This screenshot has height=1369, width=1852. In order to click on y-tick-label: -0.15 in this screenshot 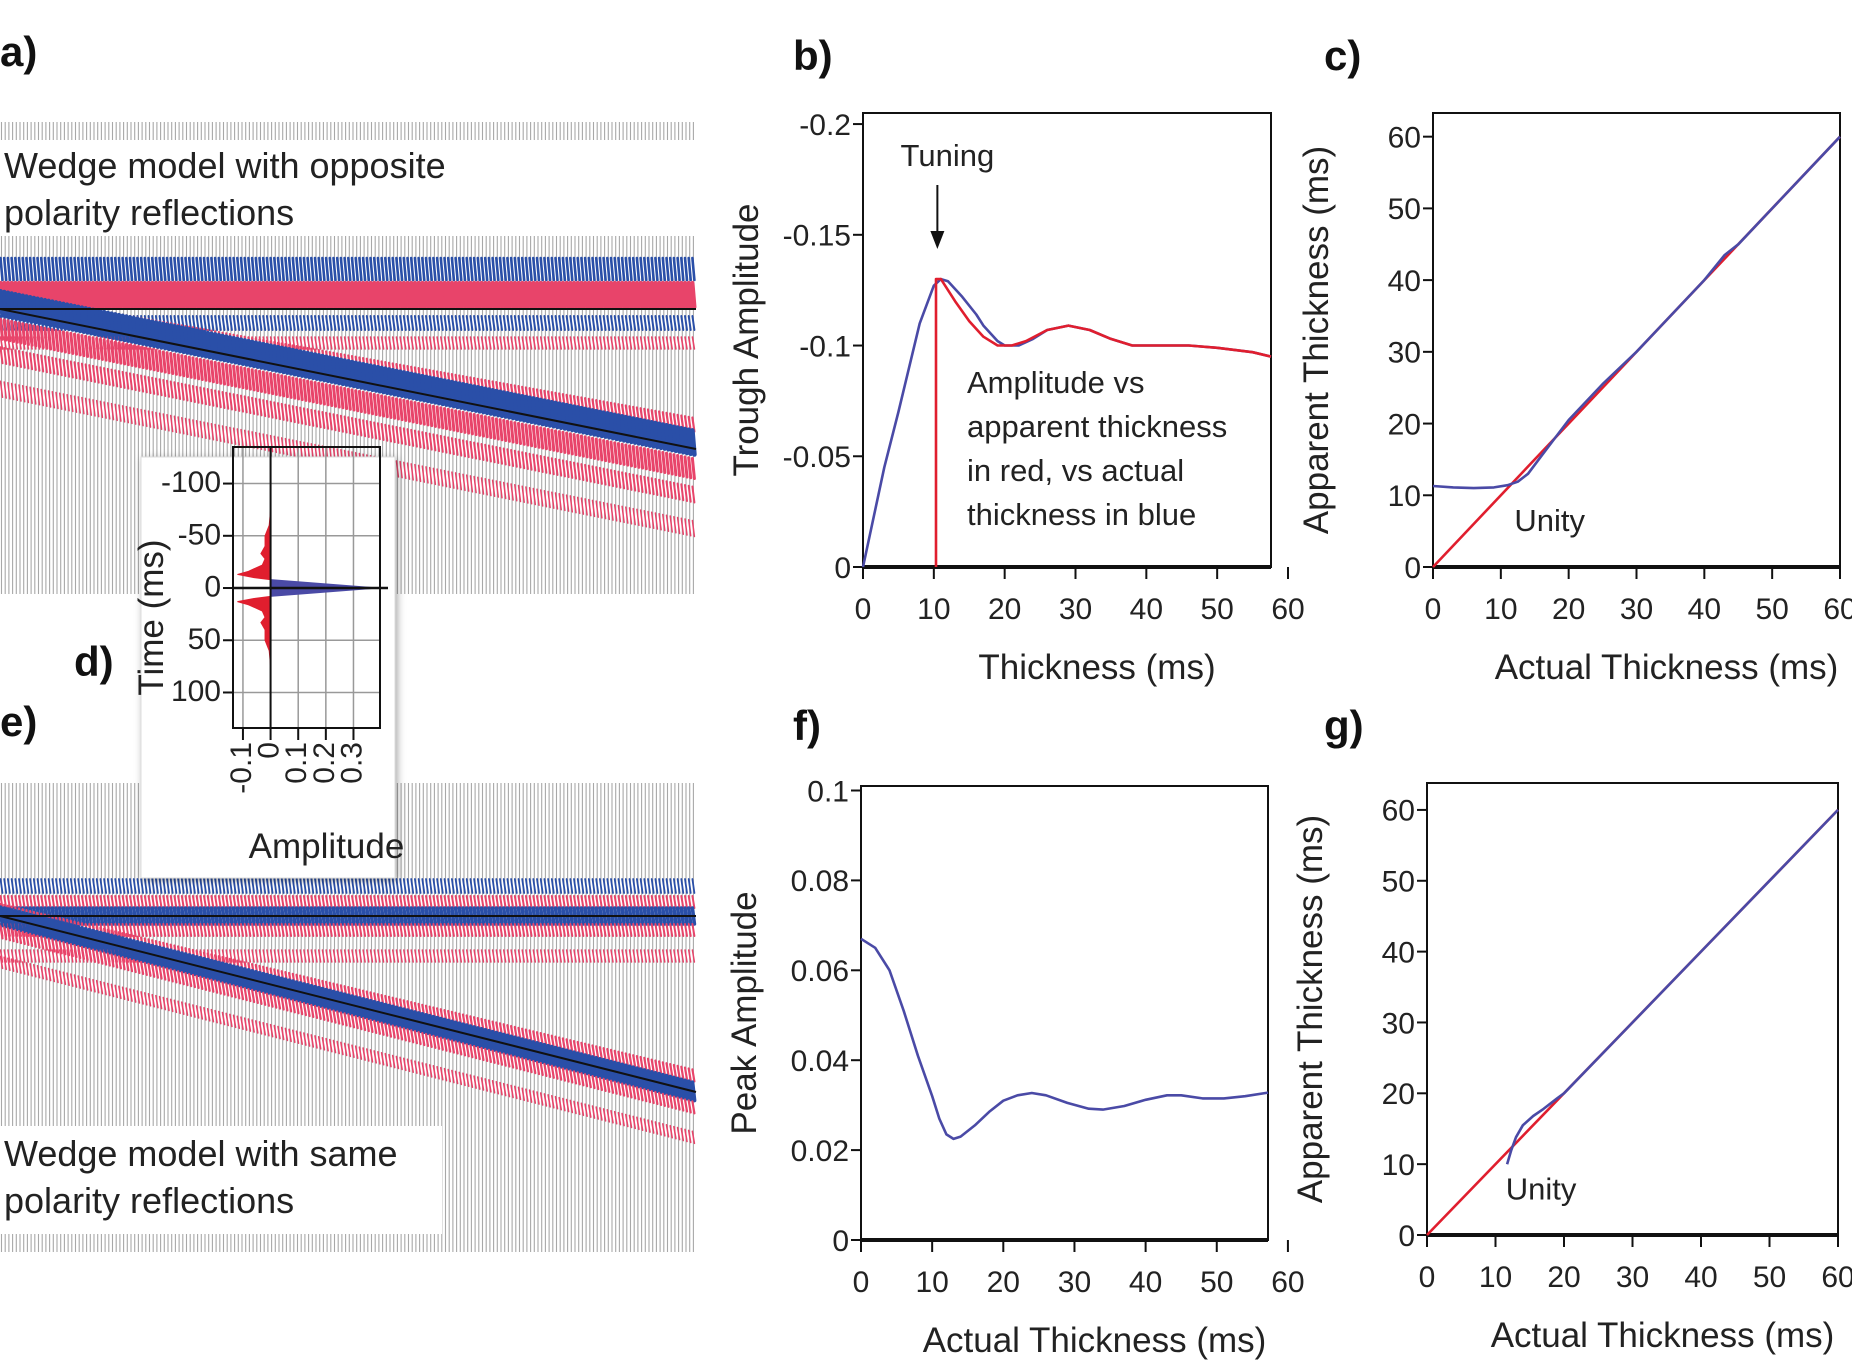, I will do `click(817, 236)`.